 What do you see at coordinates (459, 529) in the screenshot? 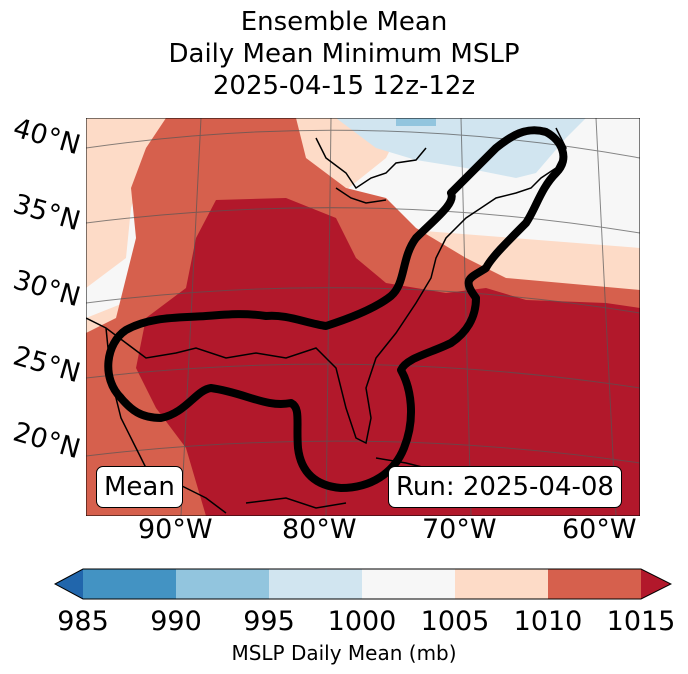
I see `lon-label-70: 70°W` at bounding box center [459, 529].